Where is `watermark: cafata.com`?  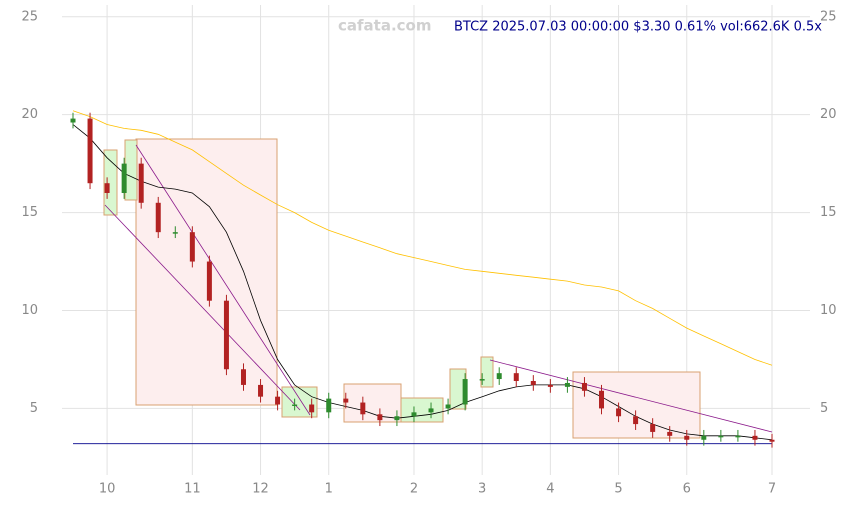
watermark: cafata.com is located at coordinates (384, 26).